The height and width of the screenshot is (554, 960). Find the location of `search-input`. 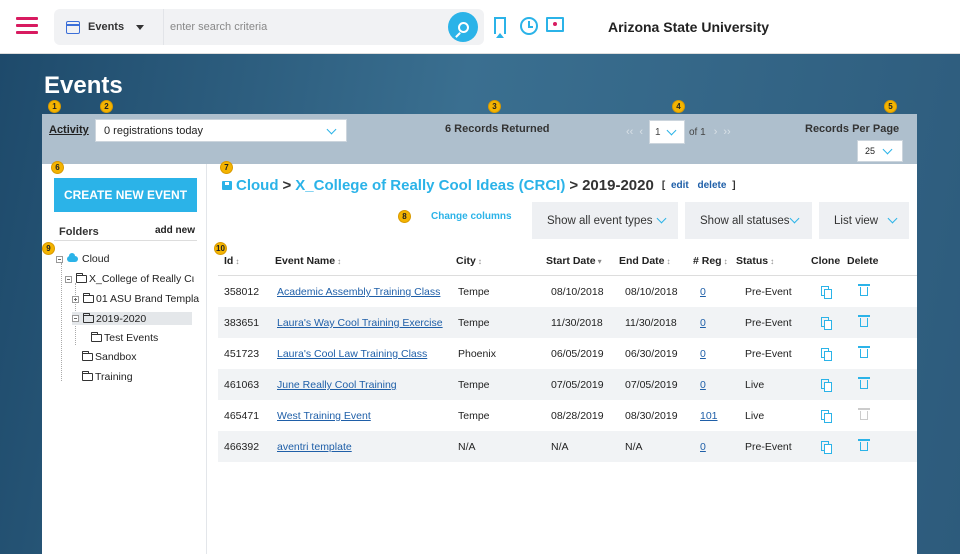

search-input is located at coordinates (300, 27).